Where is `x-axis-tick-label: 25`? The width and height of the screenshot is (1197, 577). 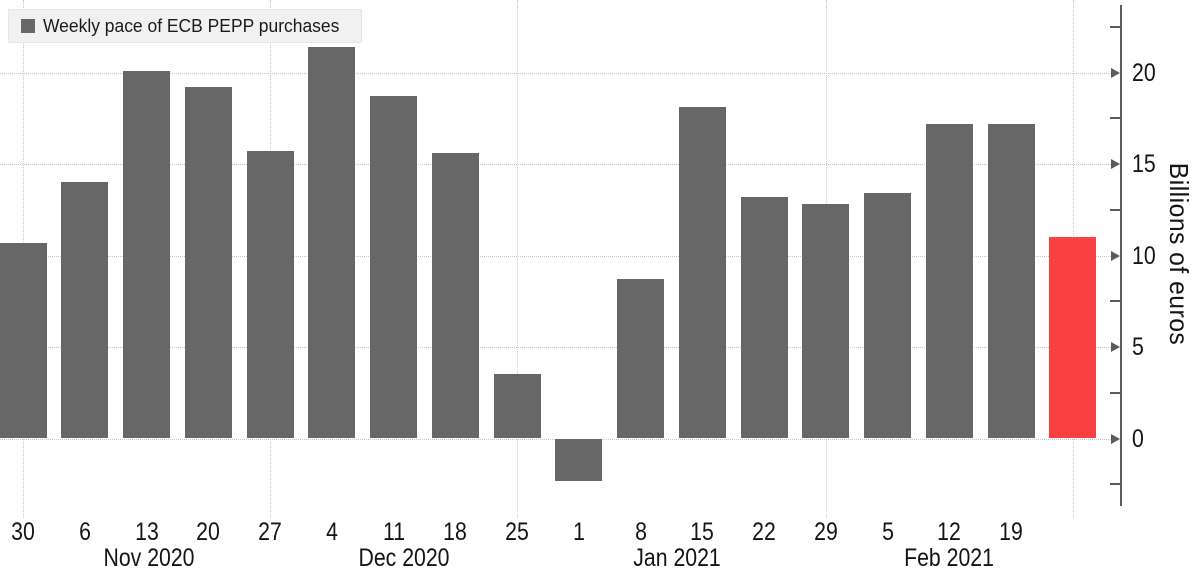 x-axis-tick-label: 25 is located at coordinates (517, 532).